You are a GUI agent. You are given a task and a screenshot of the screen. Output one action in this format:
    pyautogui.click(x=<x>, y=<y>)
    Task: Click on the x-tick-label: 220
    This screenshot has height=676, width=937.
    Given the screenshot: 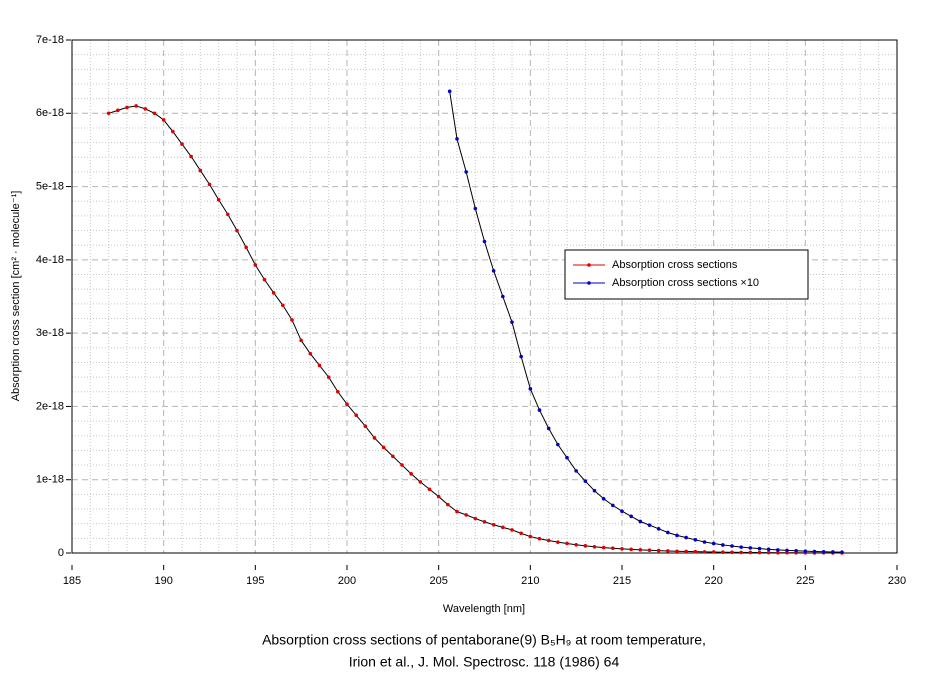 What is the action you would take?
    pyautogui.click(x=713, y=581)
    